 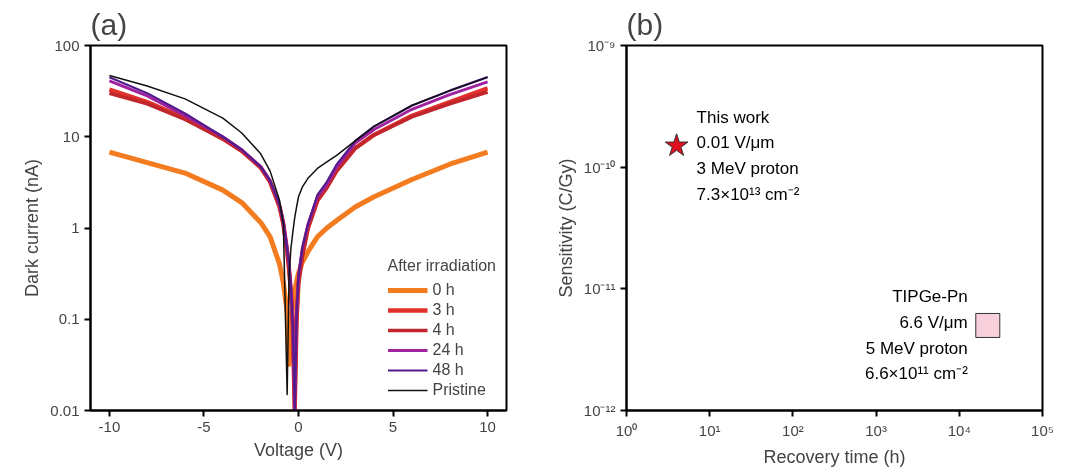 I want to click on y-tick-label: 10⁻¹⁰, so click(x=599, y=167).